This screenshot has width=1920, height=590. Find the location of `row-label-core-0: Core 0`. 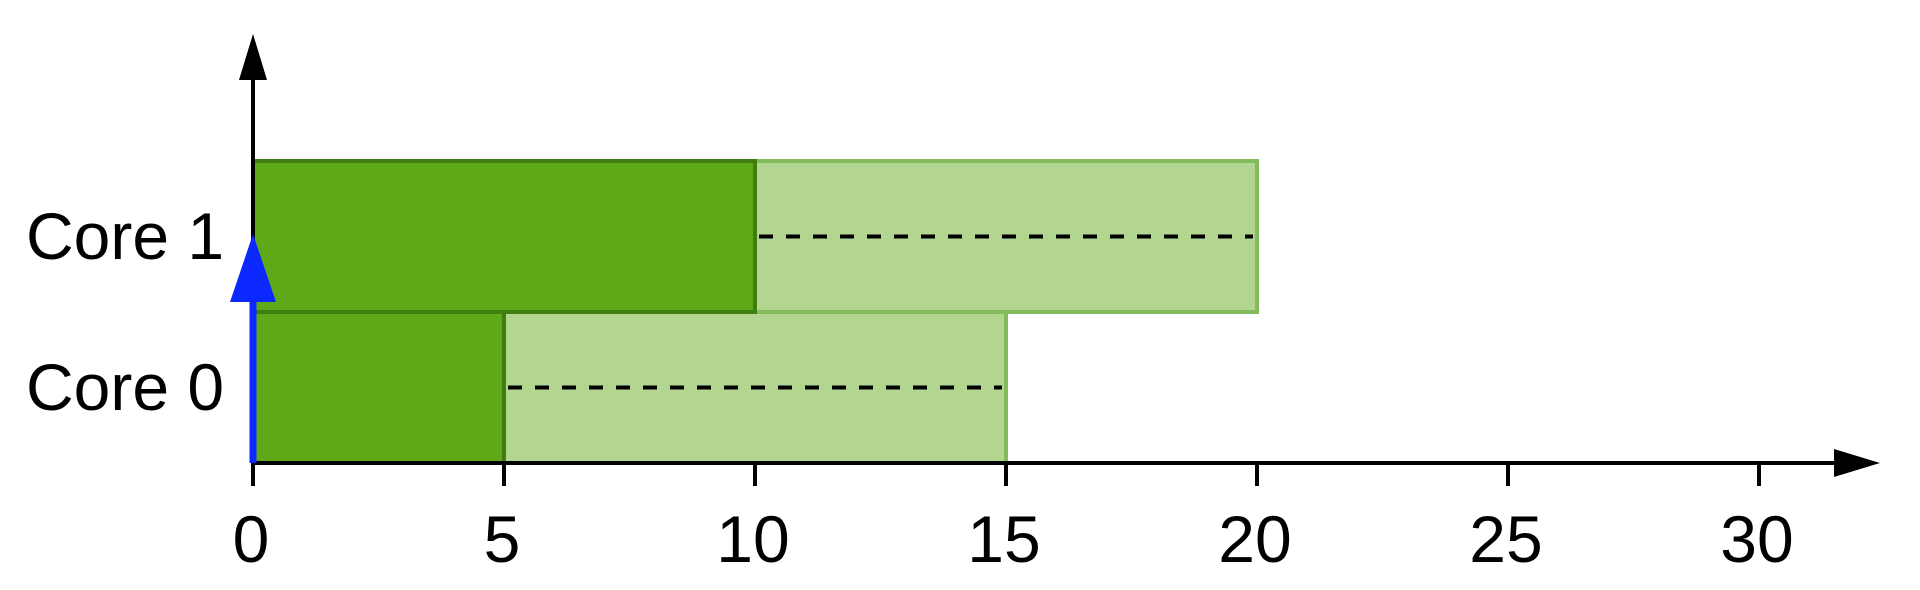

row-label-core-0: Core 0 is located at coordinates (125, 387).